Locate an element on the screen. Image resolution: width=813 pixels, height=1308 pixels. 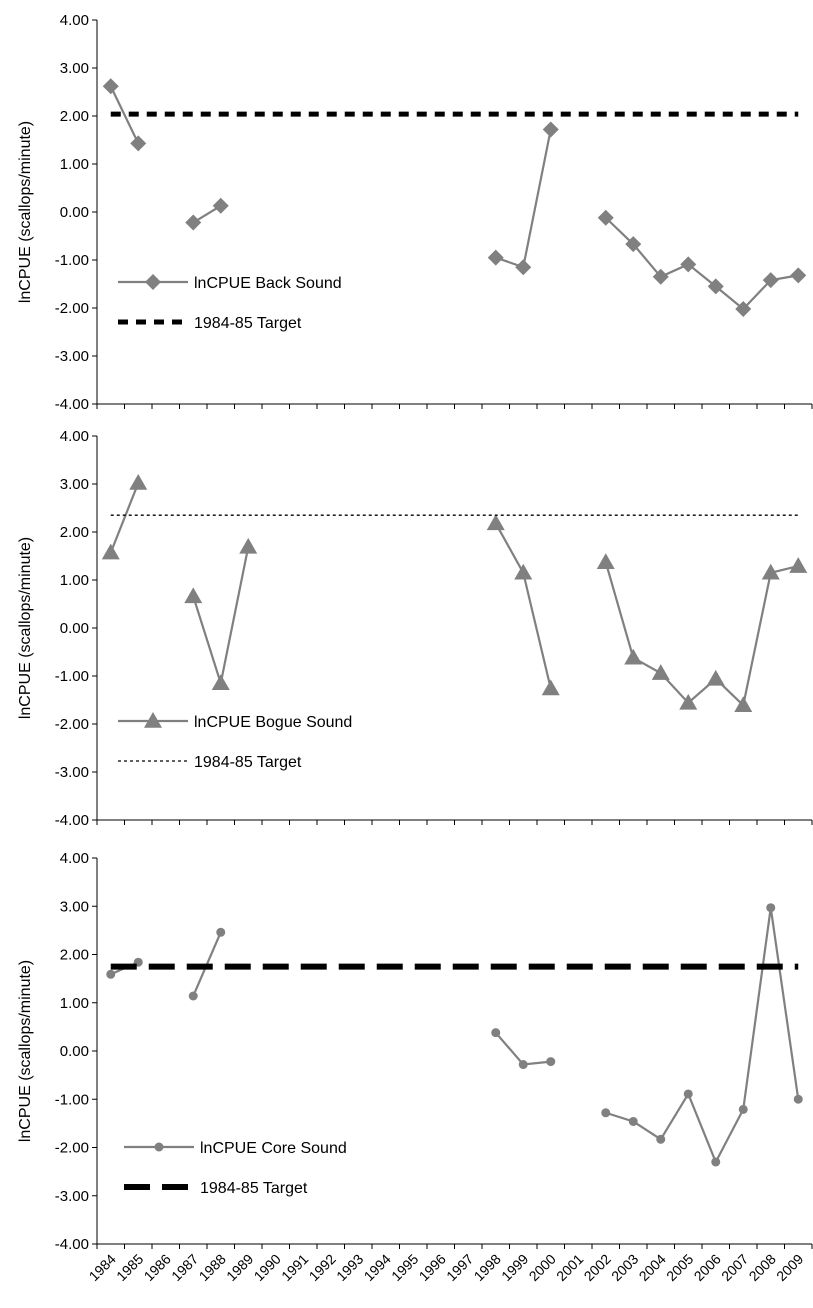
x-tick-label: 2008 is located at coordinates (762, 1267).